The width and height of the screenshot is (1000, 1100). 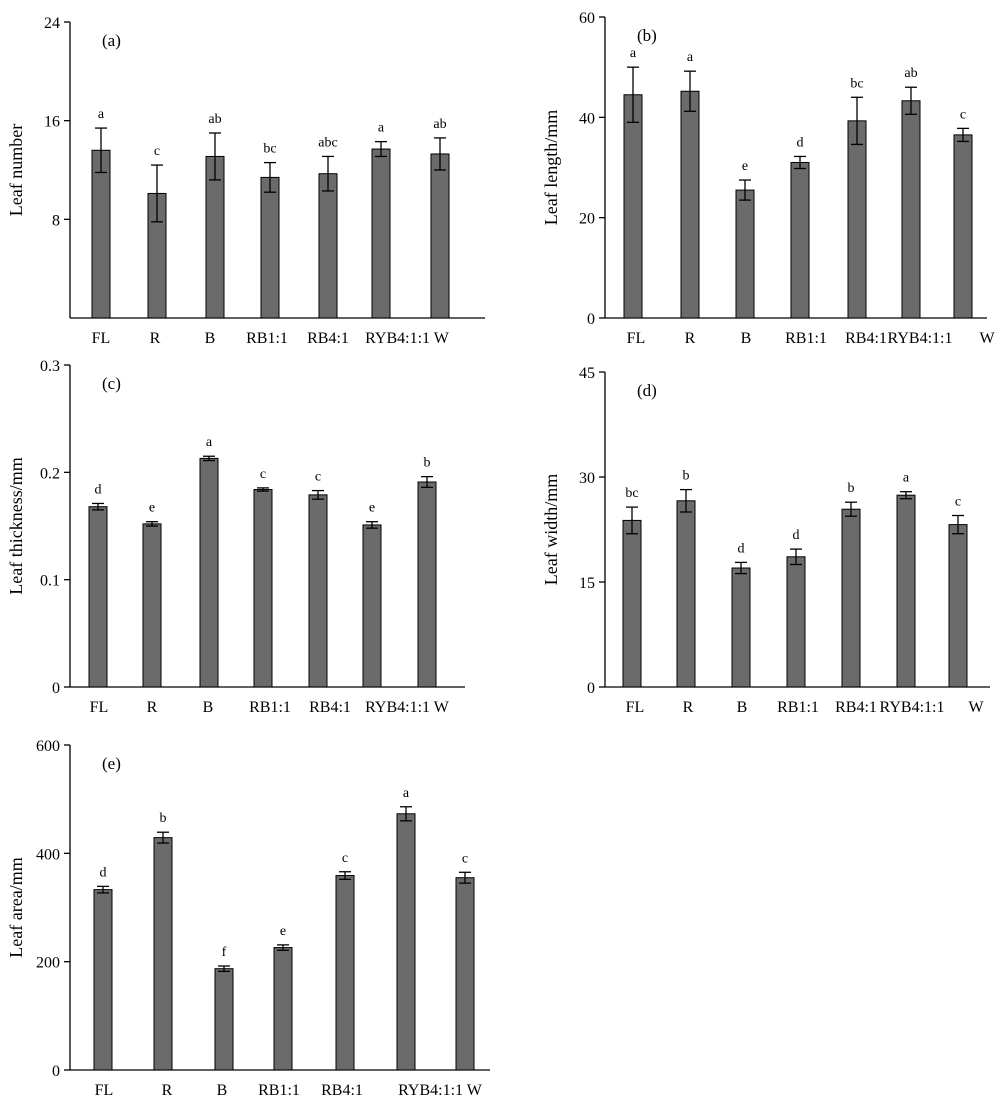 I want to click on y-axis-title: Leaf width/mm, so click(x=551, y=529).